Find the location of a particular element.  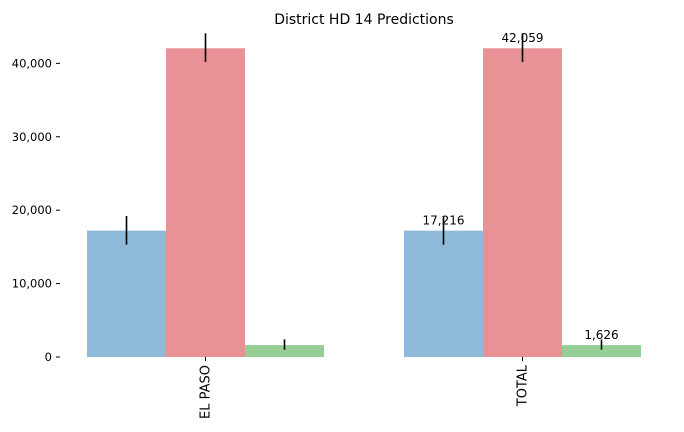

x-axis: EL PASO TOTAL is located at coordinates (365, 388).